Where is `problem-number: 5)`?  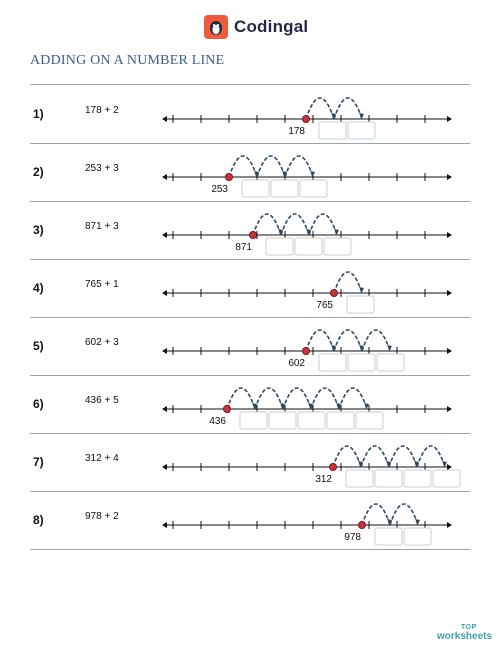 problem-number: 5) is located at coordinates (38, 346).